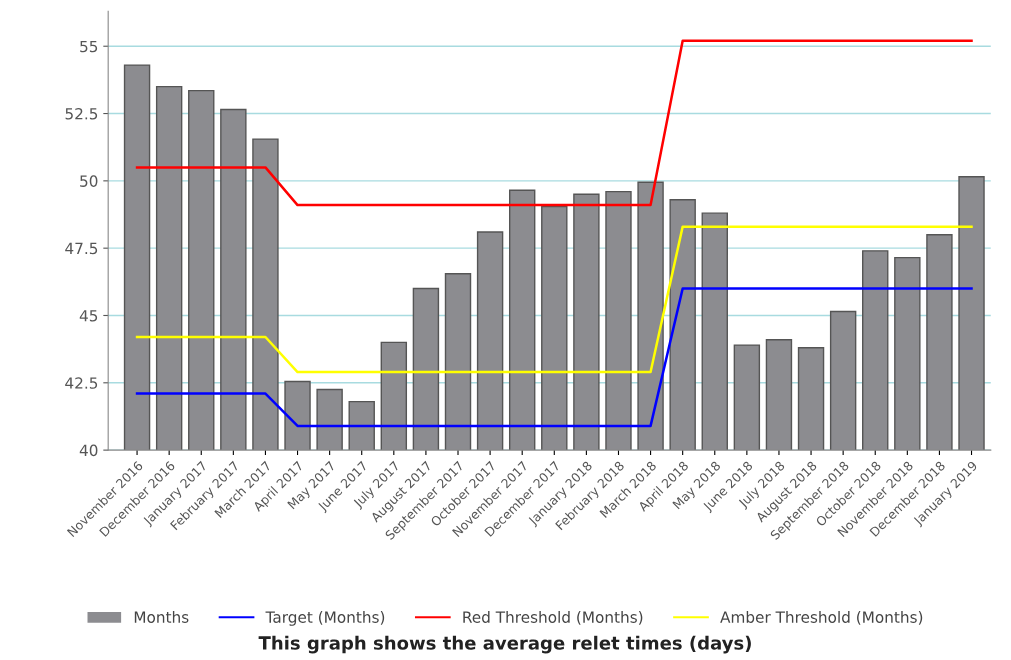 The width and height of the screenshot is (1011, 660). Describe the element at coordinates (88, 450) in the screenshot. I see `y-tick-label: 40` at that location.